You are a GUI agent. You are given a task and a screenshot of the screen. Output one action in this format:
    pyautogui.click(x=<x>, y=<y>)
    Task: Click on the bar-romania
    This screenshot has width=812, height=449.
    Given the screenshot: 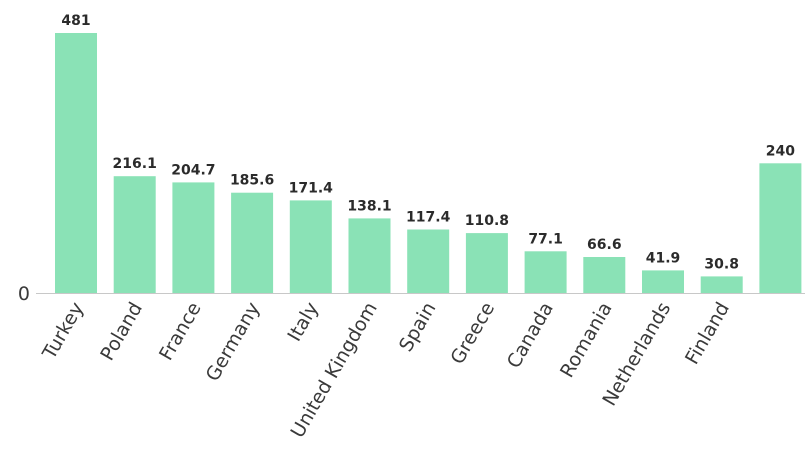 What is the action you would take?
    pyautogui.click(x=604, y=275)
    